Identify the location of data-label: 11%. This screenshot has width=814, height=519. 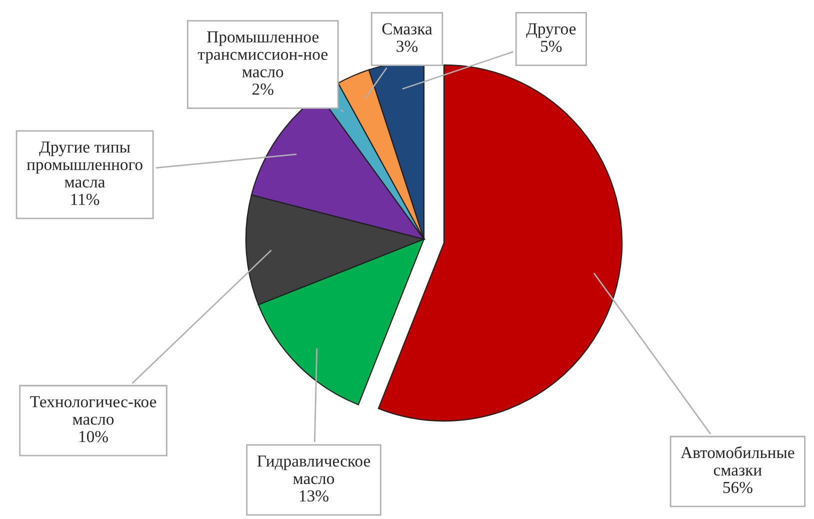
(85, 200).